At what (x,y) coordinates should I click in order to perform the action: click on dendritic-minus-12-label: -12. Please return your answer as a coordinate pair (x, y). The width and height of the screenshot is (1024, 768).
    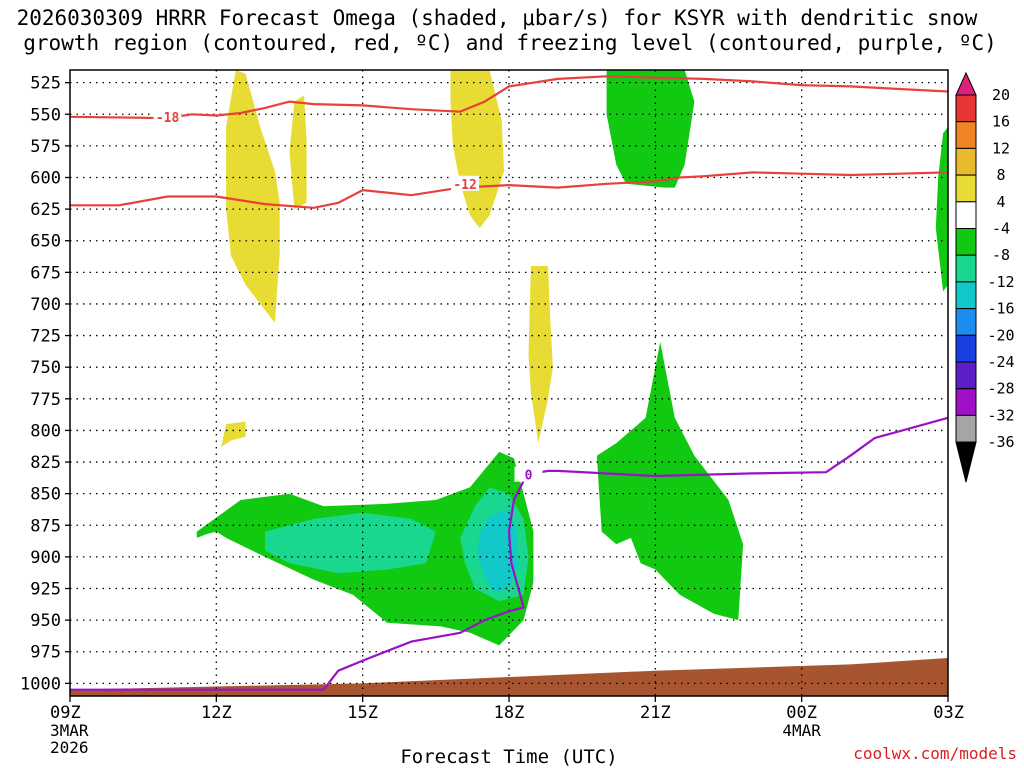
    Looking at the image, I should click on (464, 185).